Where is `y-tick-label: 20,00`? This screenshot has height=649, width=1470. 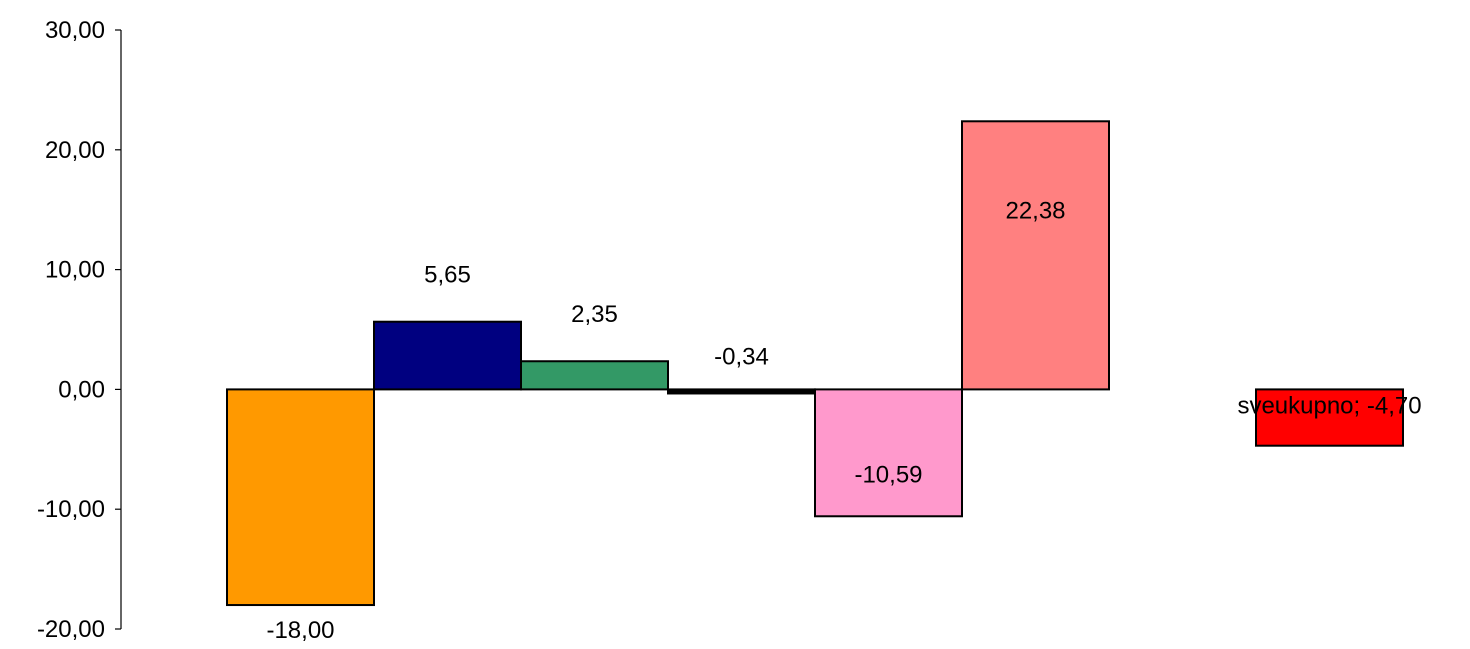
y-tick-label: 20,00 is located at coordinates (75, 150).